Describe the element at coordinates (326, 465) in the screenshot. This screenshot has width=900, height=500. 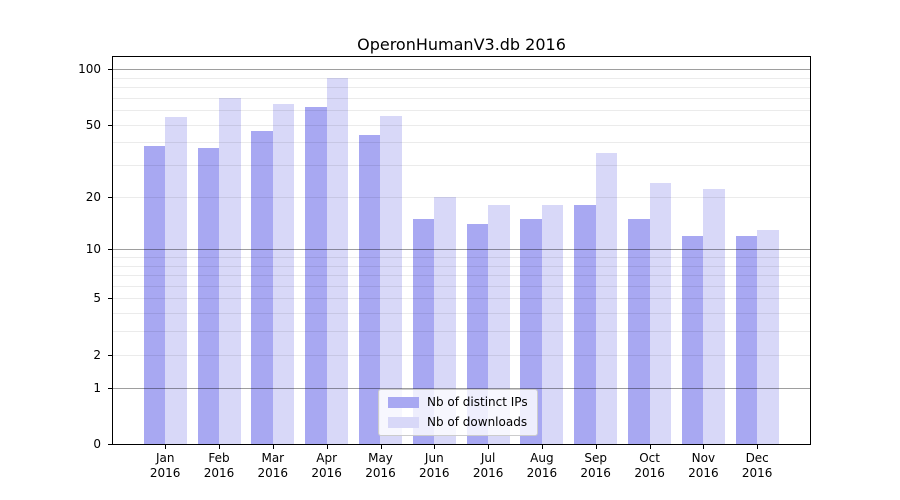
I see `x-tick-label: Apr 2016` at that location.